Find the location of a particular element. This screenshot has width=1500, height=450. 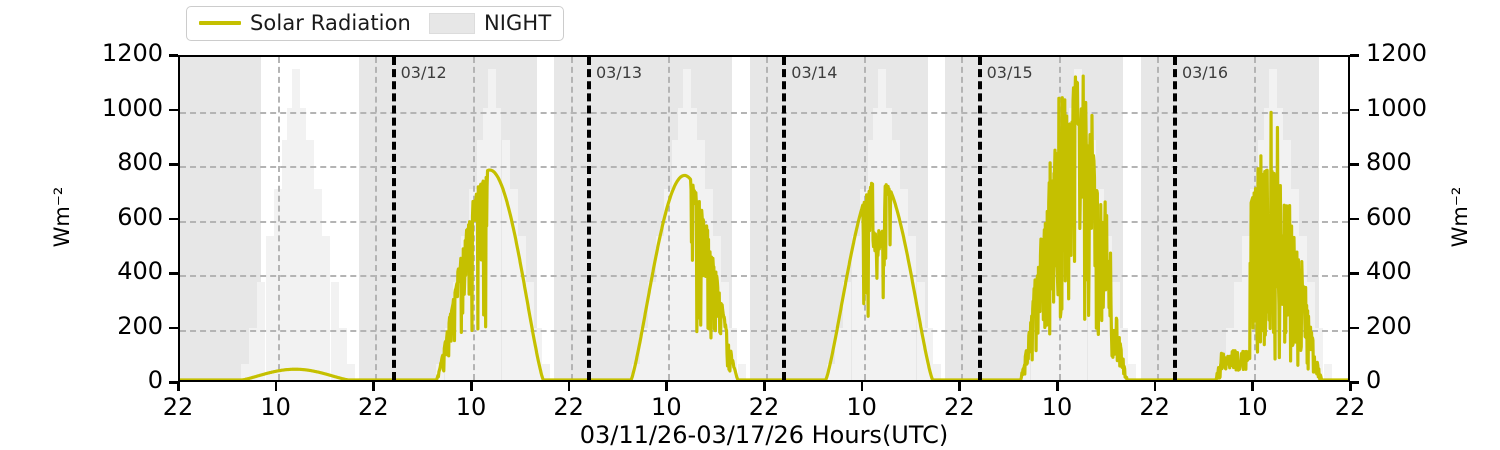

y-tick-label-right: 1200 is located at coordinates (1397, 53).